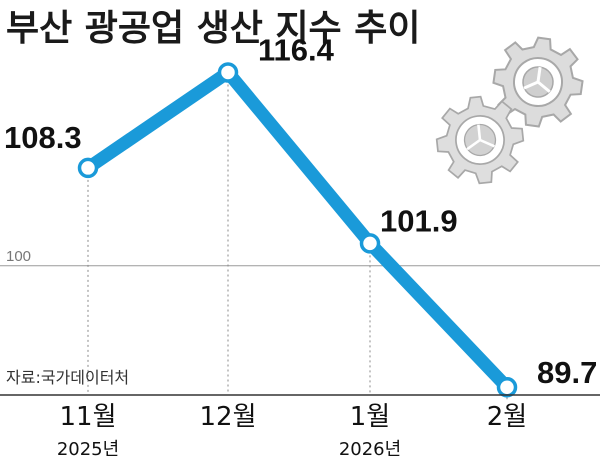 The image size is (600, 466). Describe the element at coordinates (213, 28) in the screenshot. I see `chart-title: 부산 광공업 생산 지수 추이` at that location.